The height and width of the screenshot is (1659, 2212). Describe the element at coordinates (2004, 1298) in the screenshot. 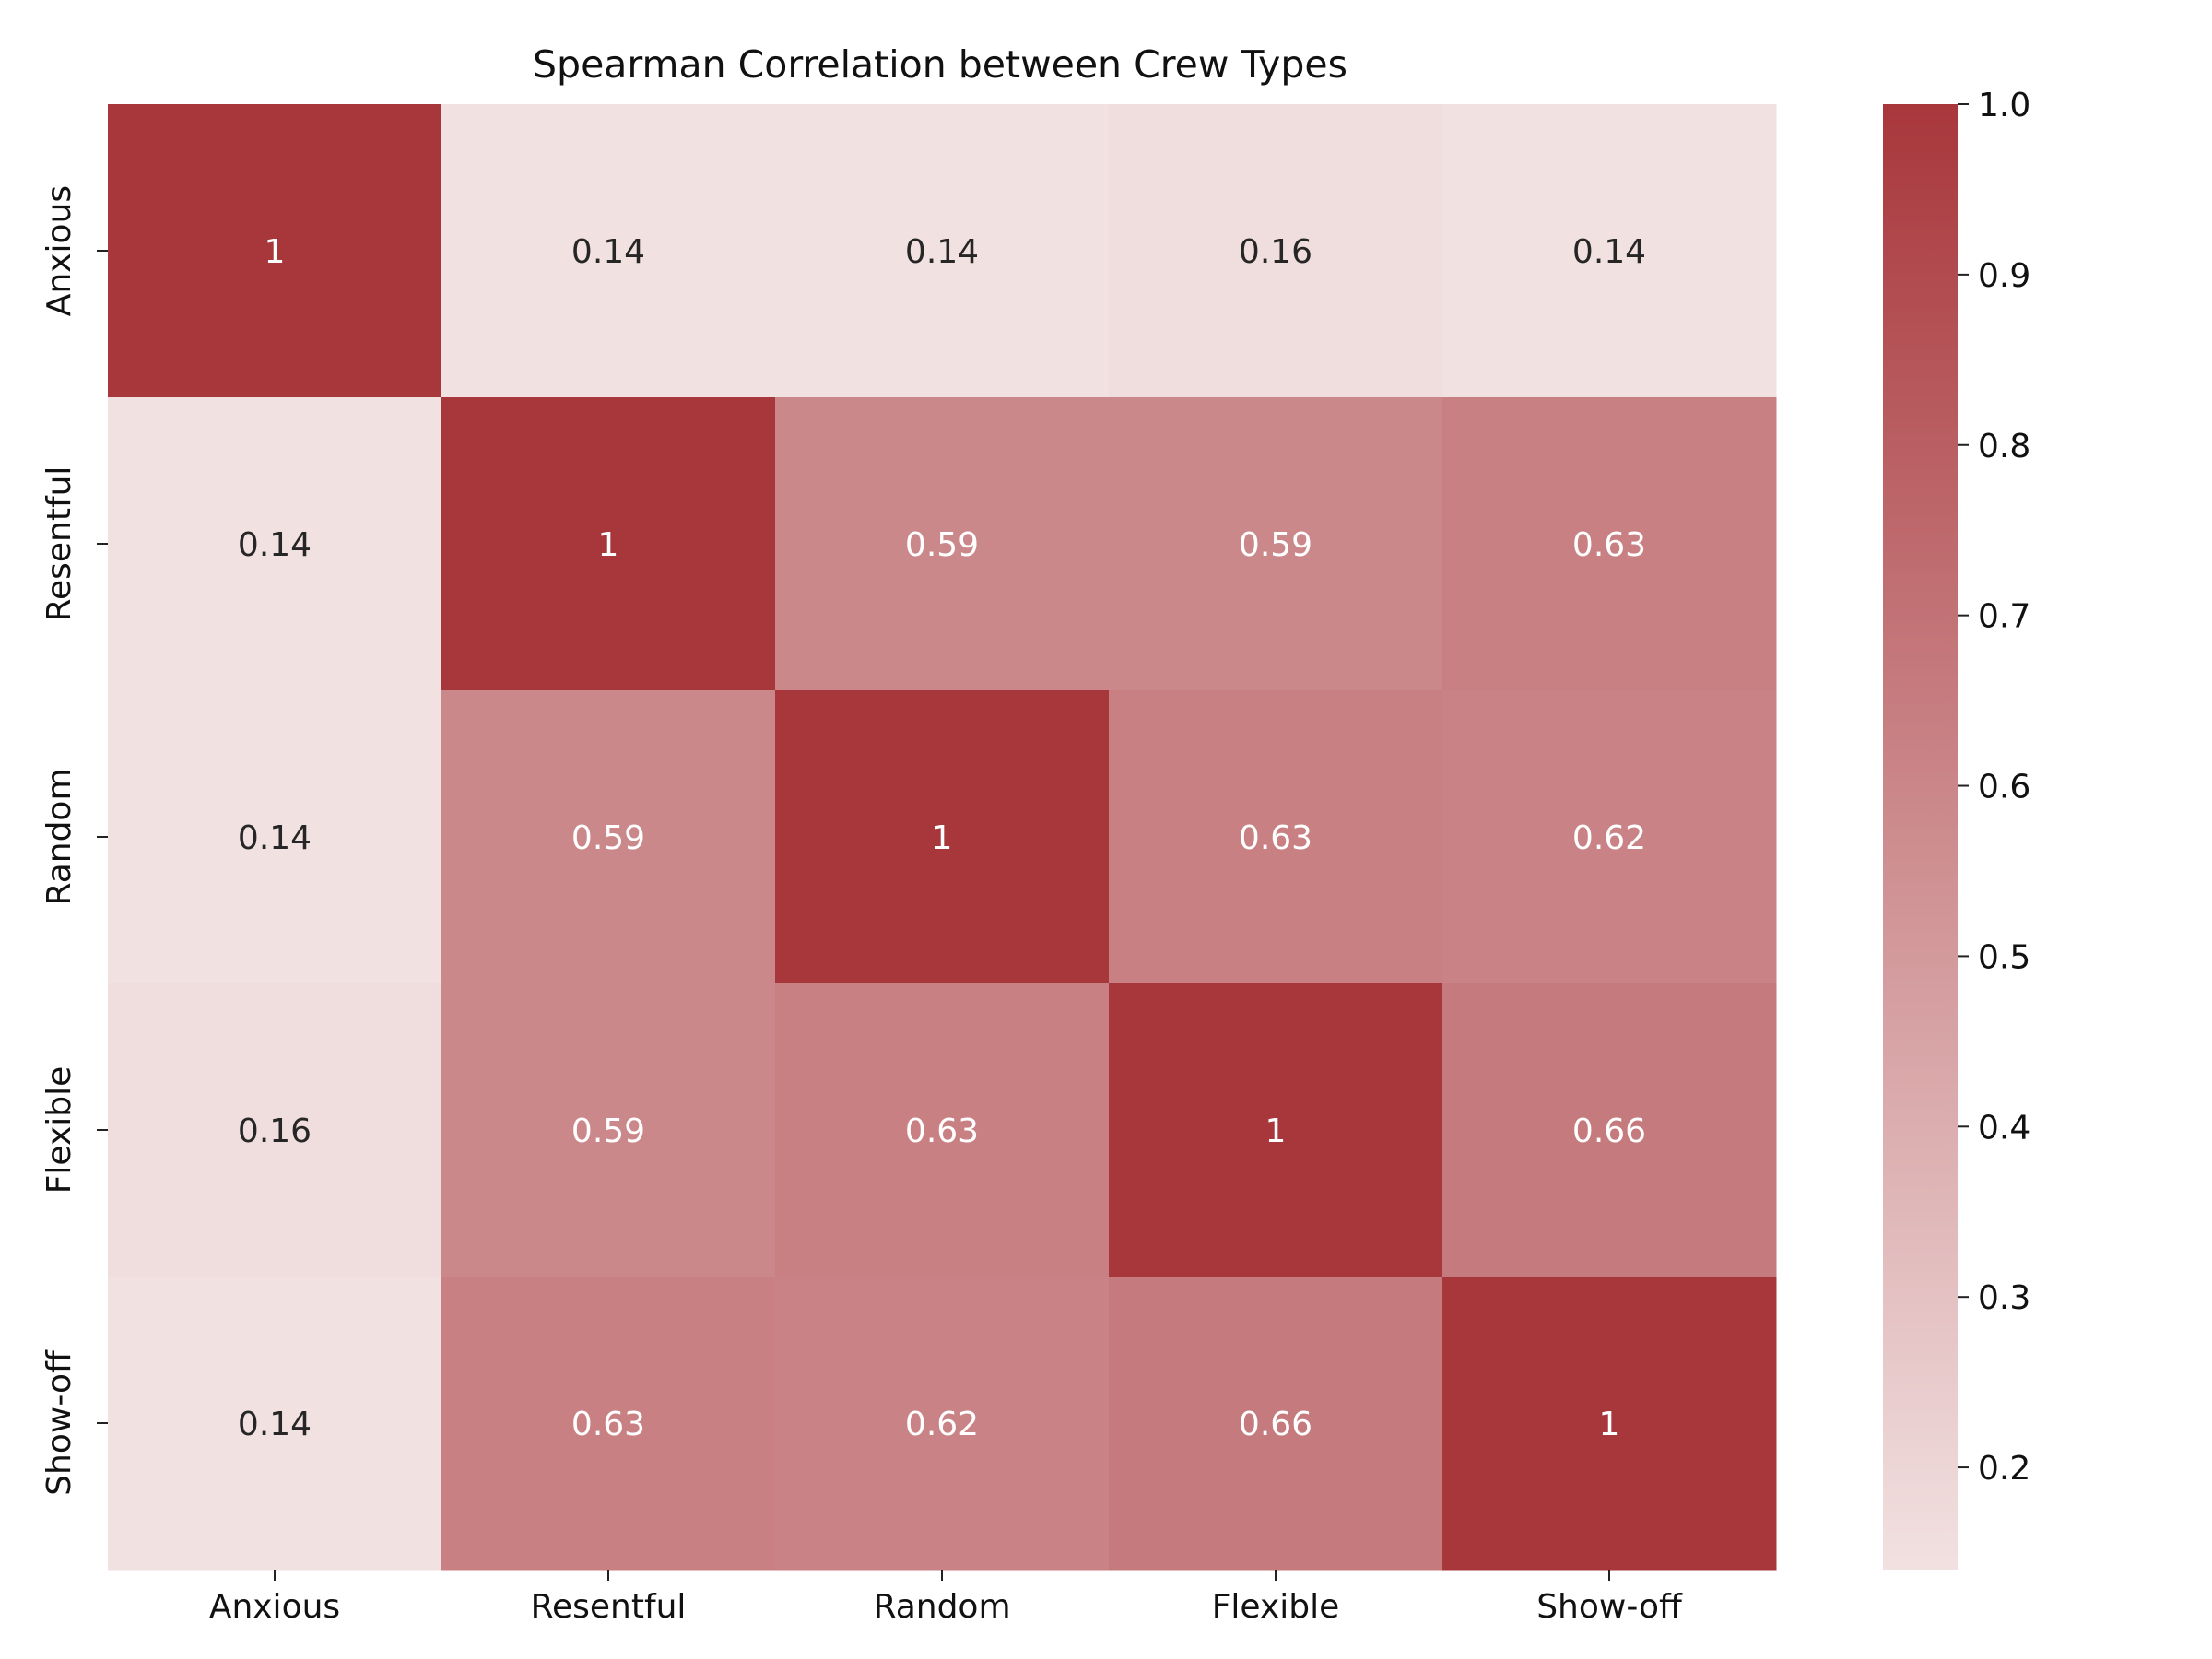

I see `colorbar-tick-label: 0.3` at that location.